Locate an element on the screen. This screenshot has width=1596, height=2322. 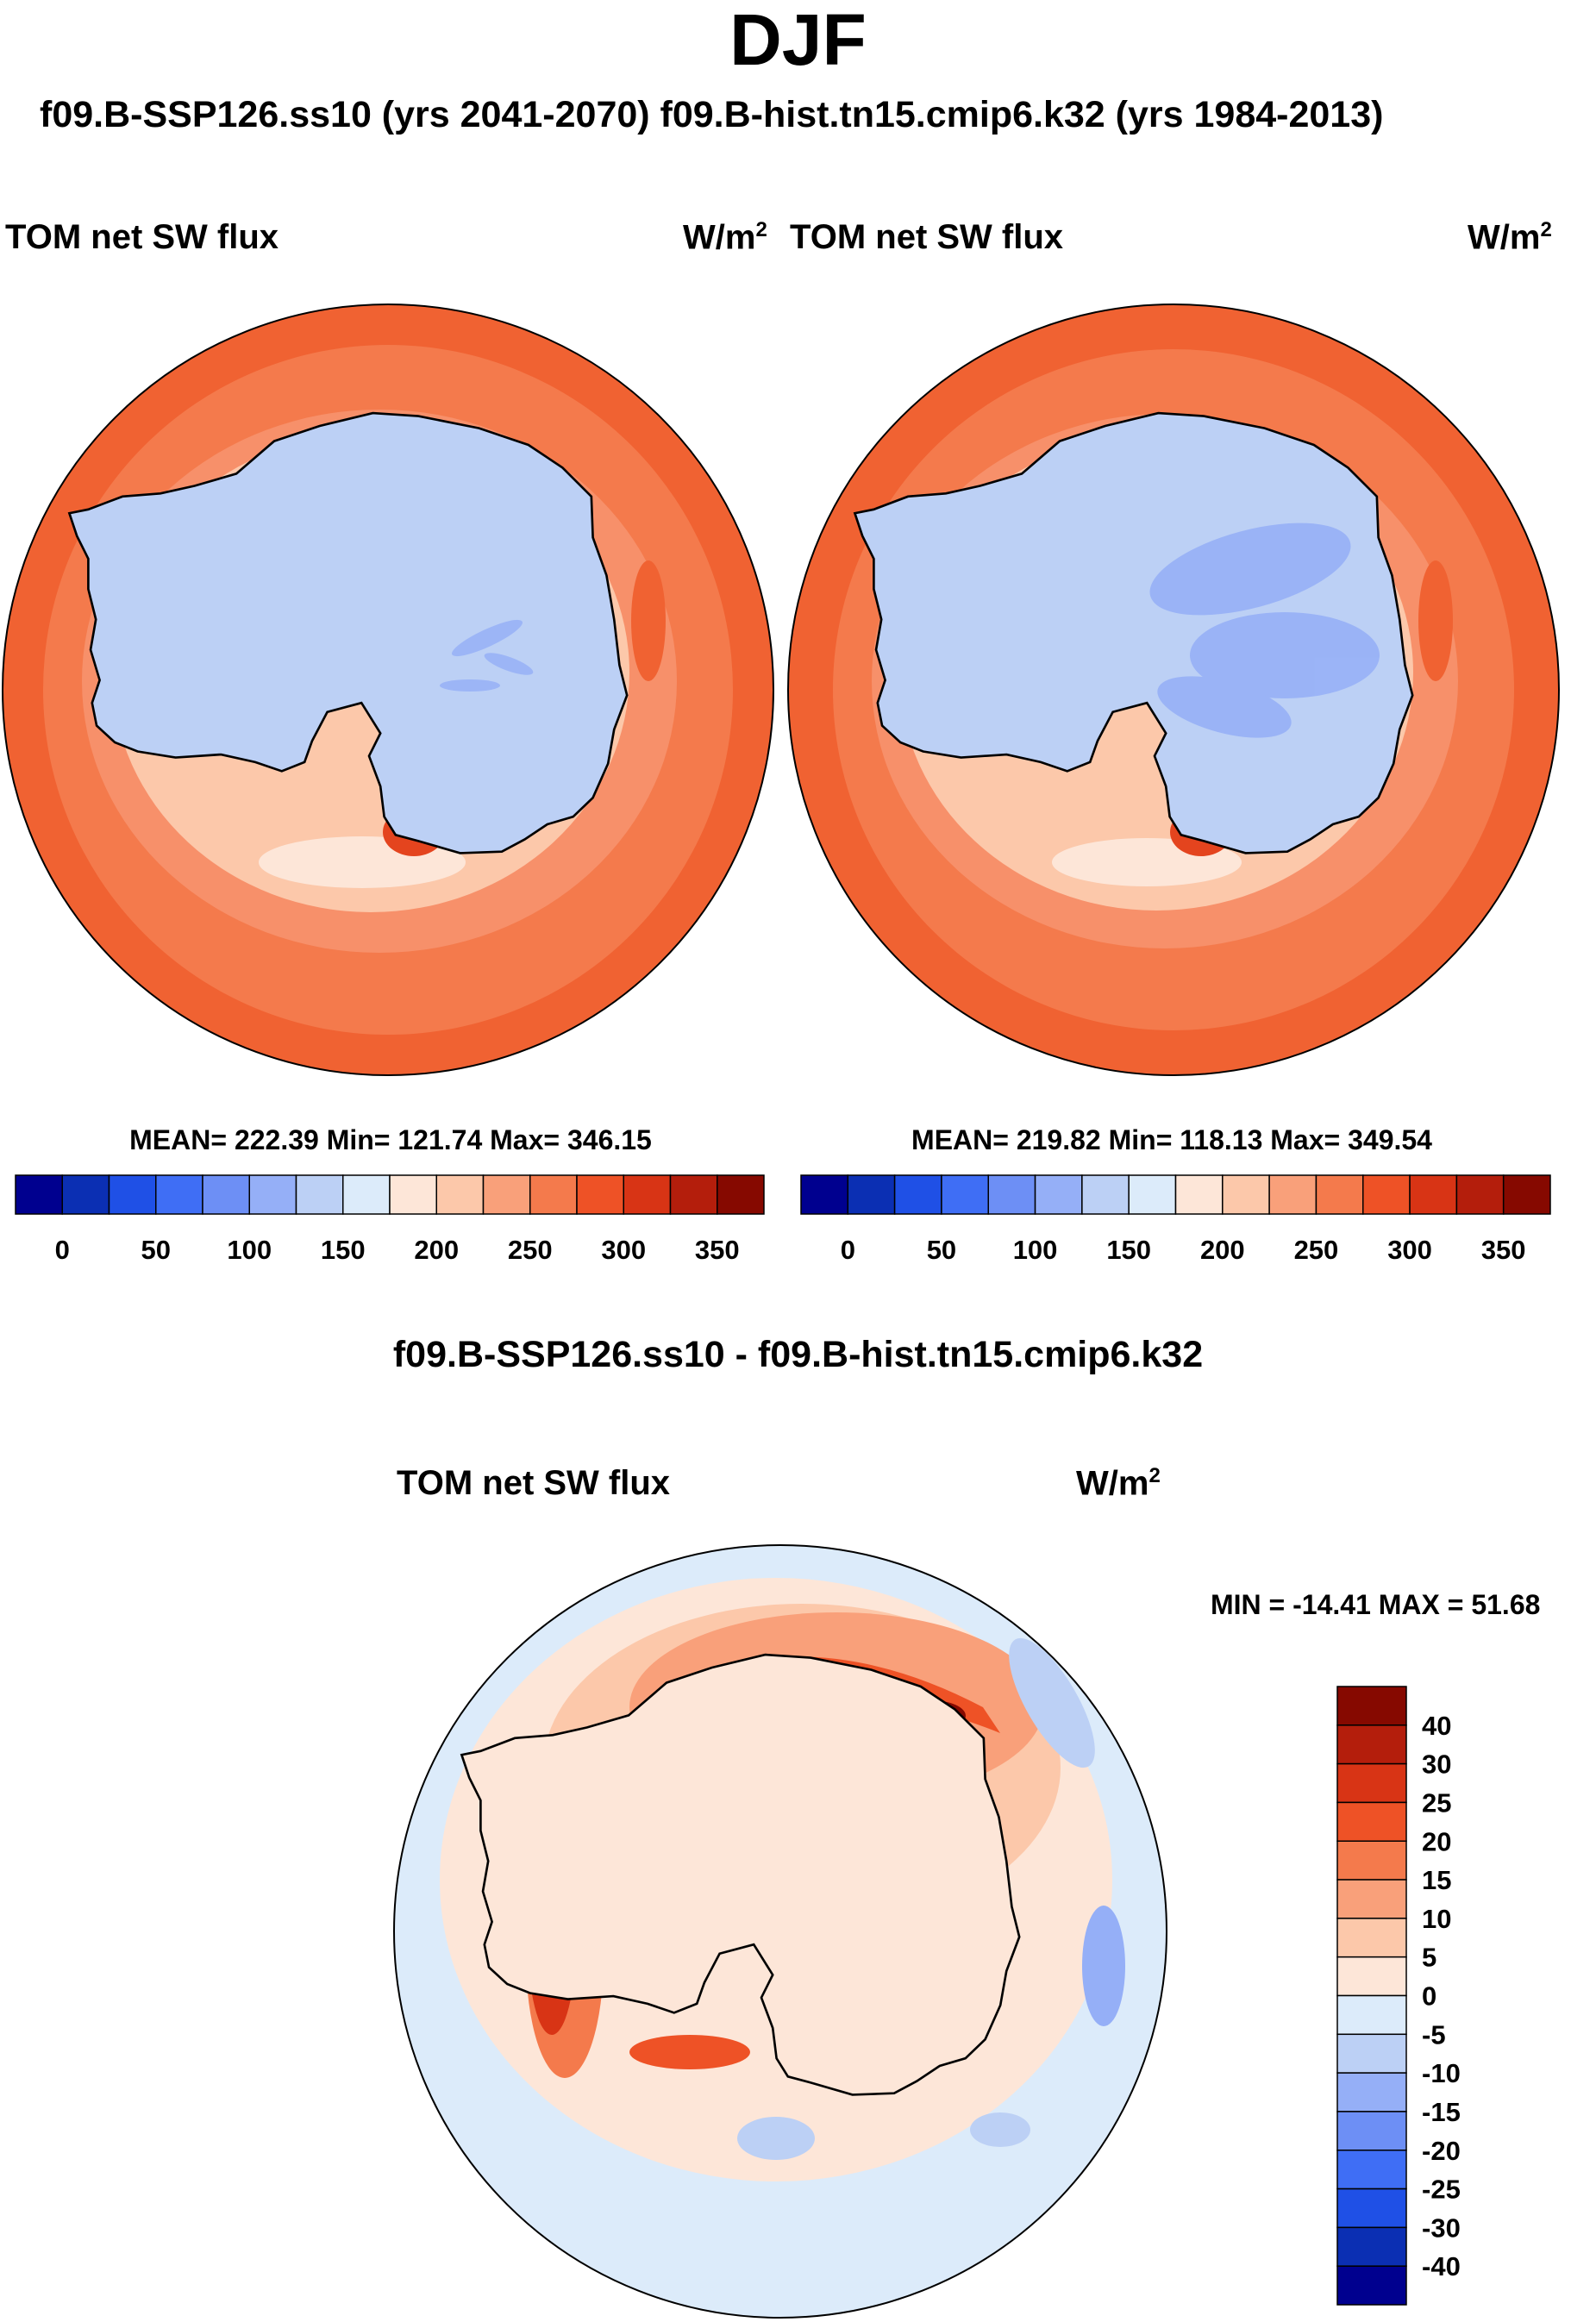
panel2-stats: MEAN= 219.82 Min= 118.13 Max= 349.54 is located at coordinates (1171, 1139).